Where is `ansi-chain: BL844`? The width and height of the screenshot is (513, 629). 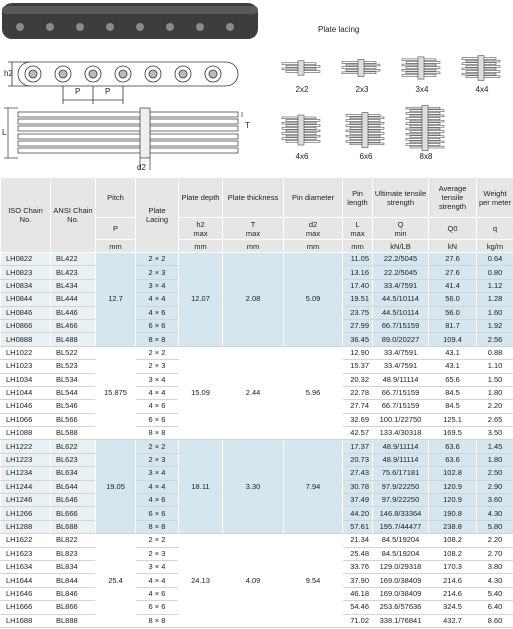 ansi-chain: BL844 is located at coordinates (73, 580).